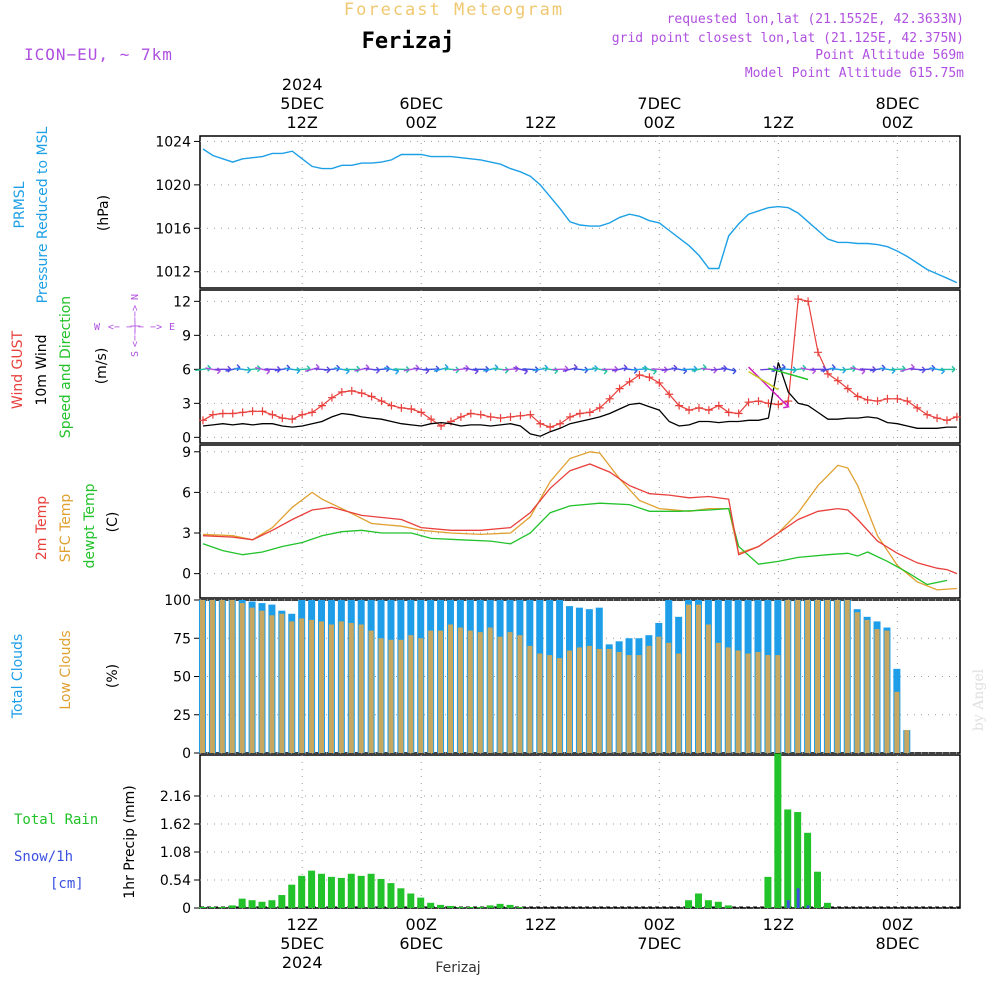  What do you see at coordinates (66, 367) in the screenshot?
I see `wind-dir-label: Speed and Direction` at bounding box center [66, 367].